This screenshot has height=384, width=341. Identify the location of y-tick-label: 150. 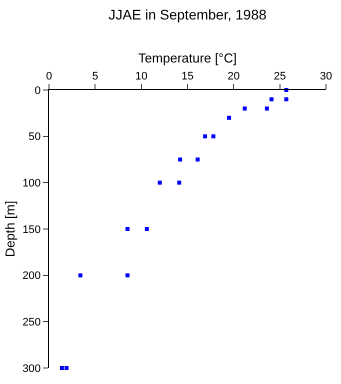
(31, 230).